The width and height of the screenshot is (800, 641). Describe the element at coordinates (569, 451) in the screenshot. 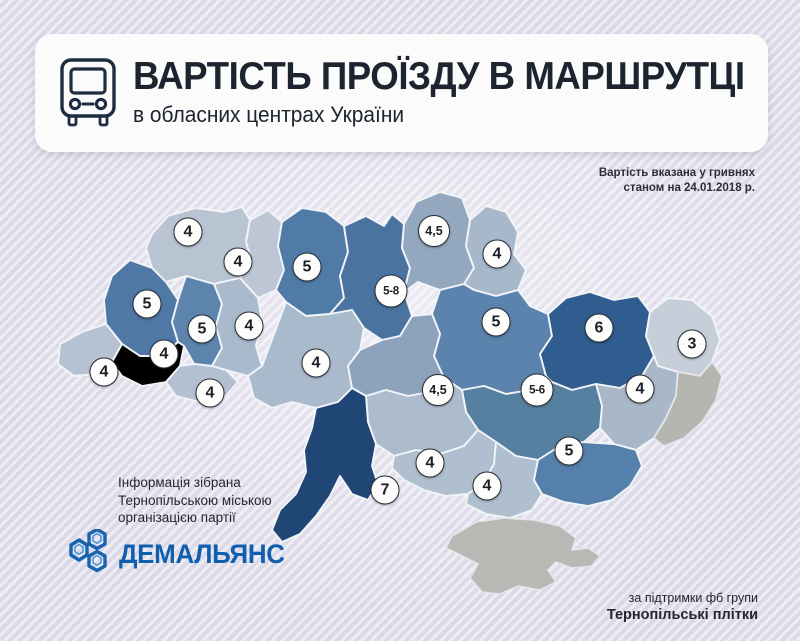

I see `value-badge-zaporizhzhia: 5` at that location.